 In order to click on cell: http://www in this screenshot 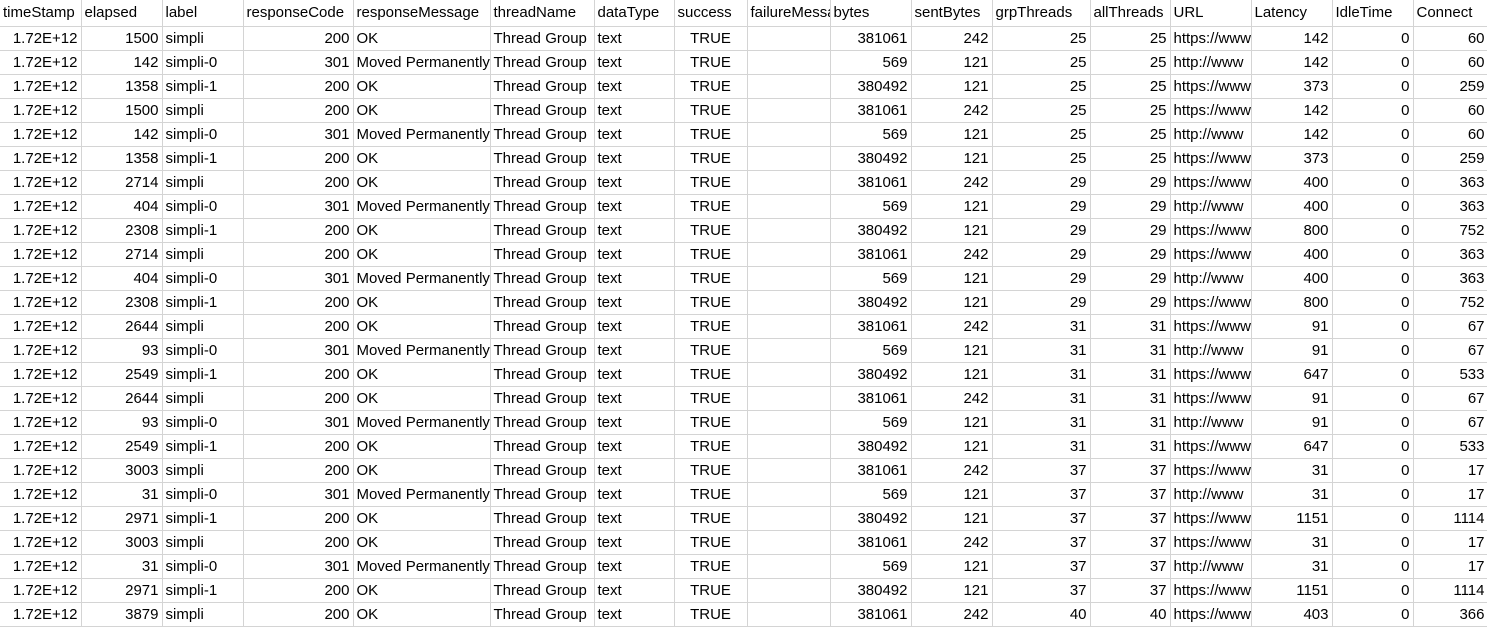, I will do `click(1211, 422)`.